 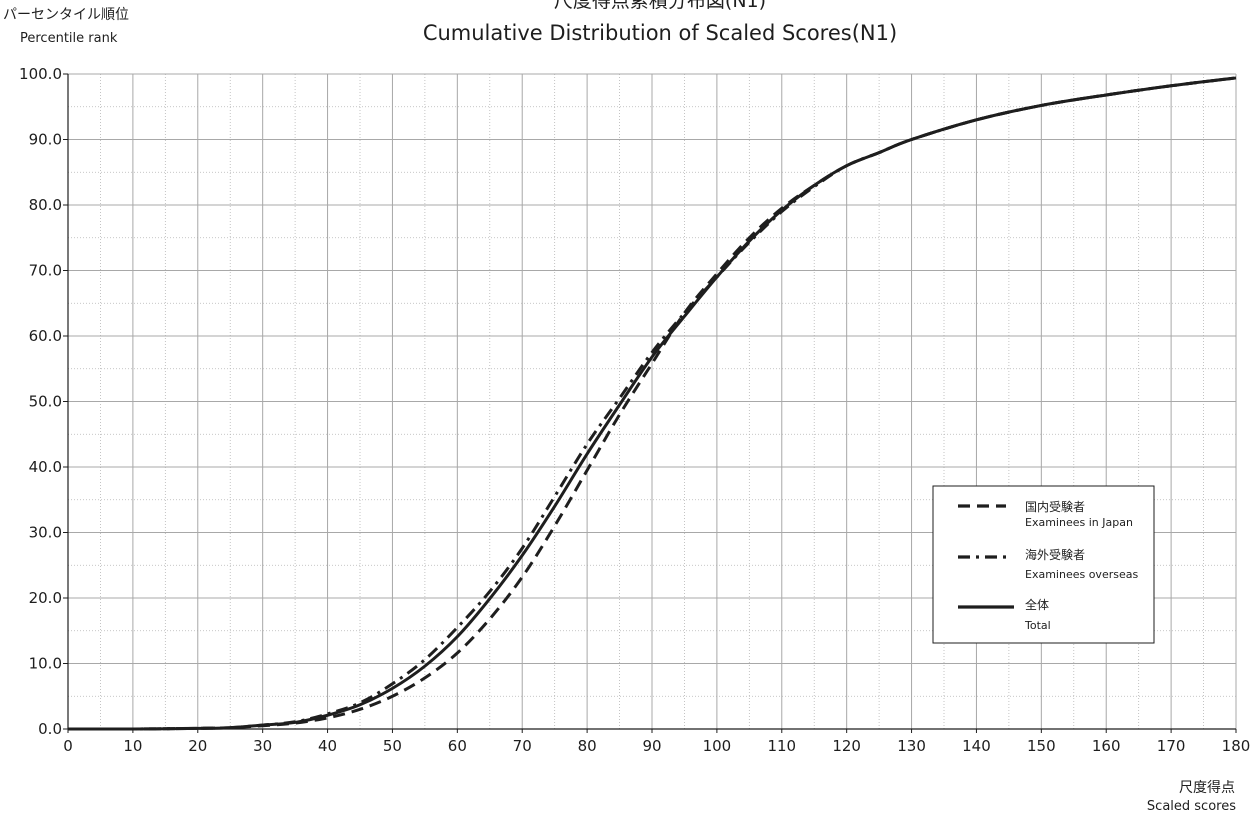 I want to click on x-tick-label: 80, so click(x=587, y=746).